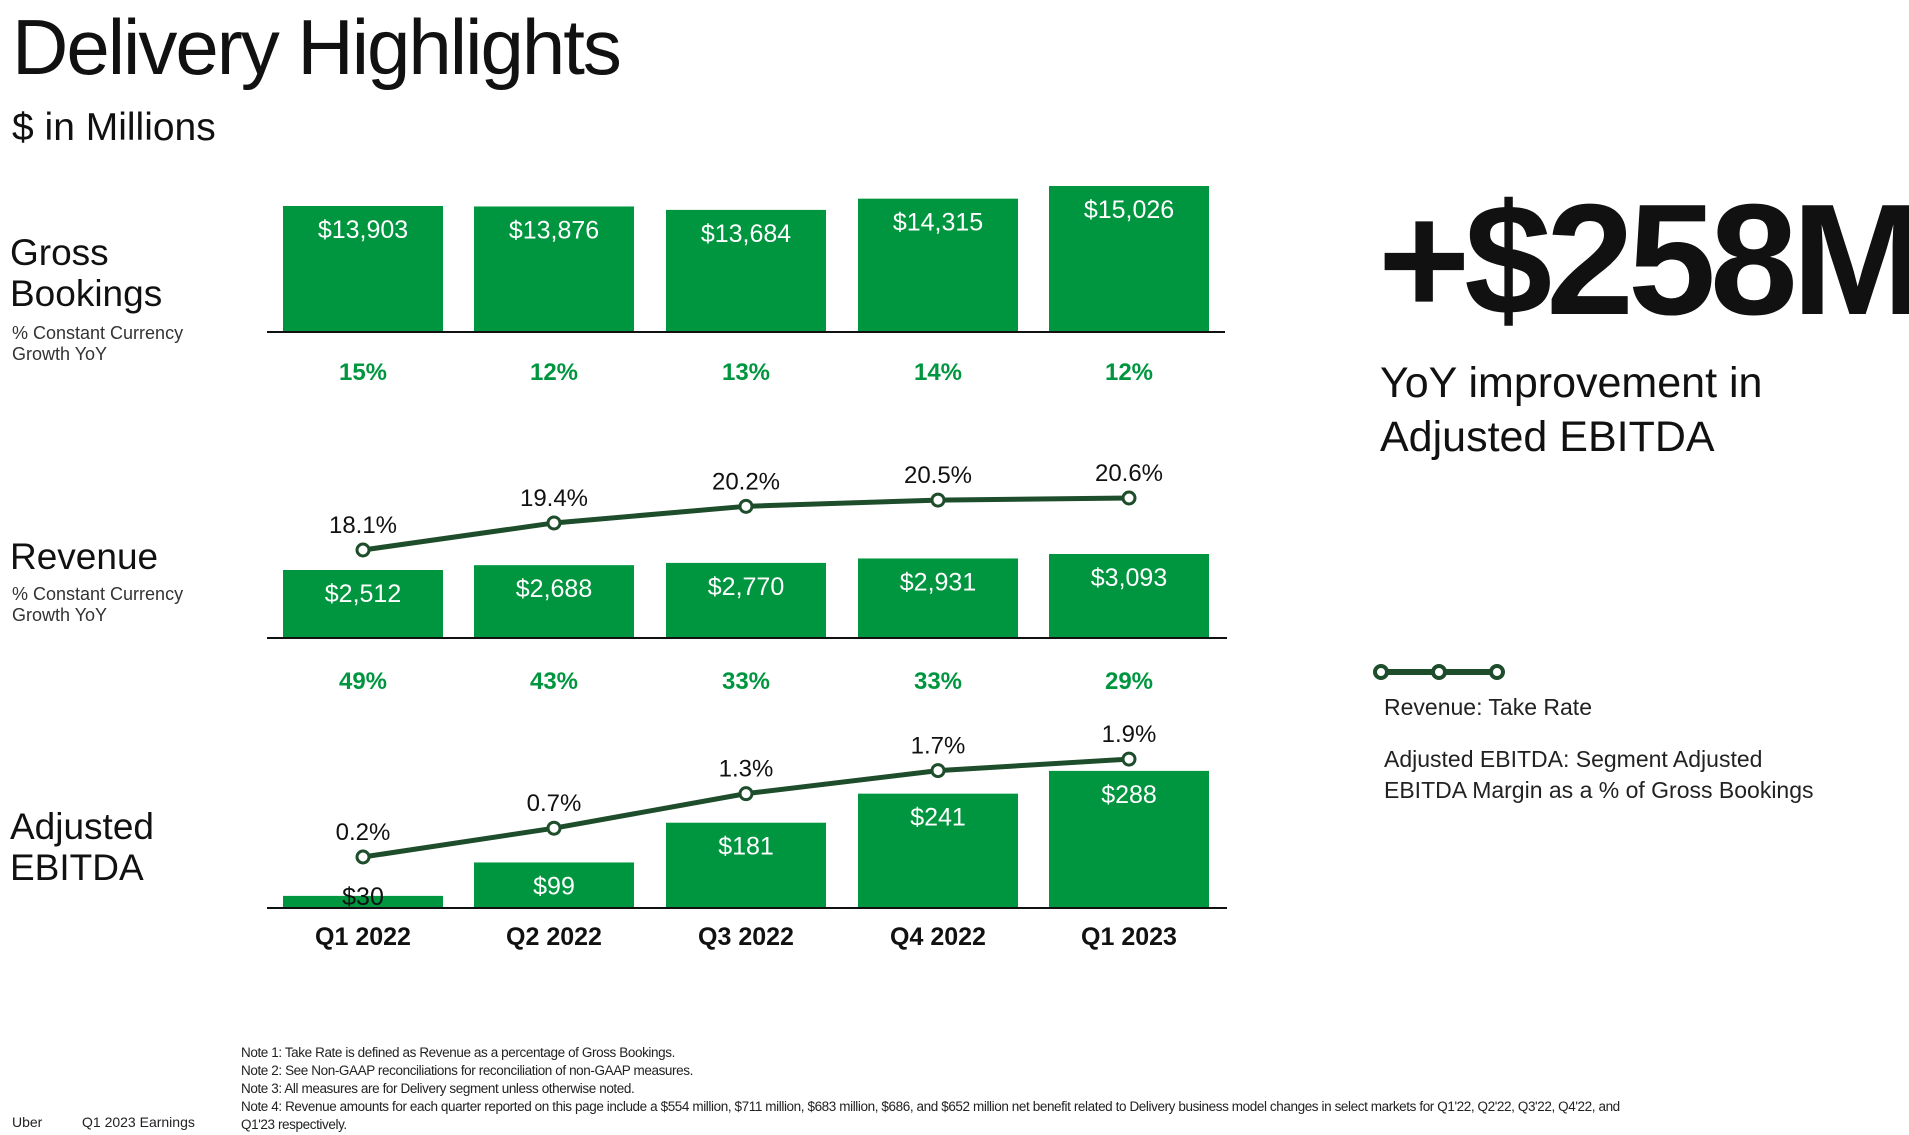  What do you see at coordinates (554, 937) in the screenshot?
I see `quarter-label: Q2 2022` at bounding box center [554, 937].